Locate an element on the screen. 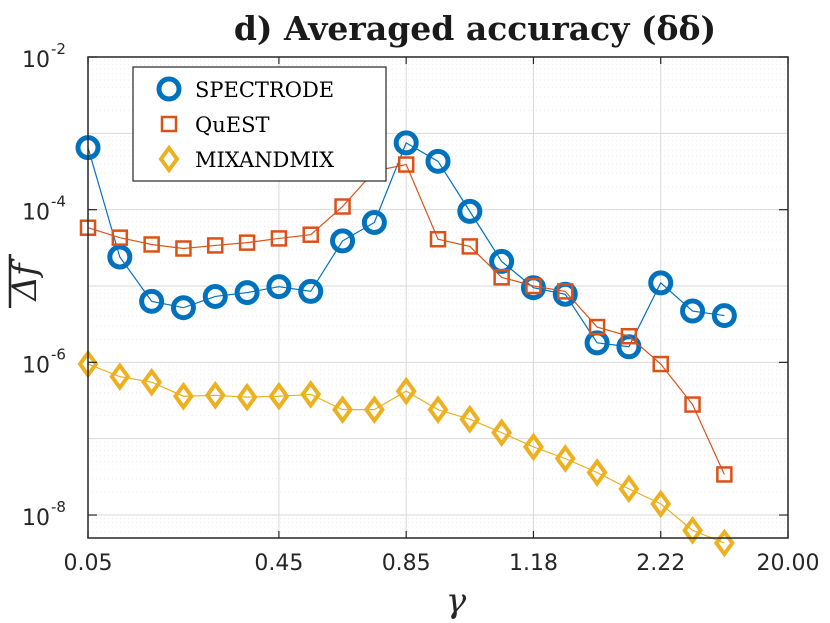  y-tick-label-exponent: -2 is located at coordinates (58, 49).